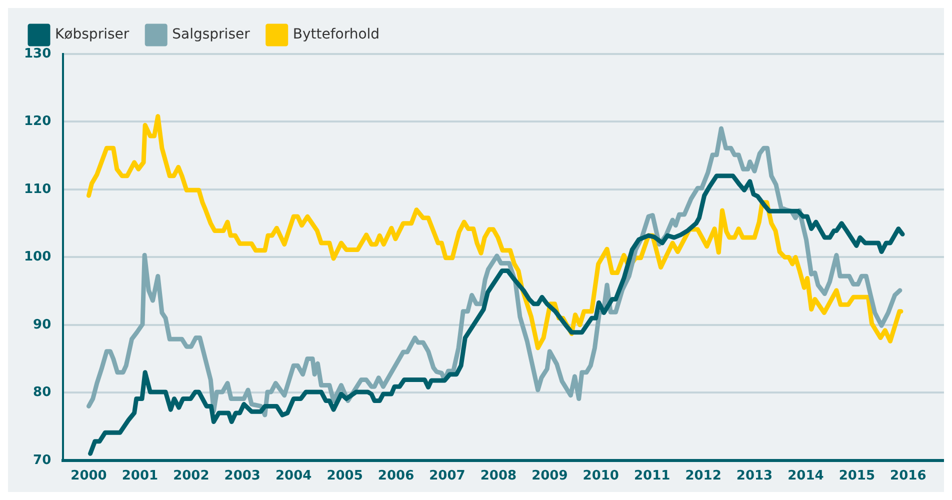 The width and height of the screenshot is (952, 500). Describe the element at coordinates (447, 476) in the screenshot. I see `x-tick-label: 2007` at that location.